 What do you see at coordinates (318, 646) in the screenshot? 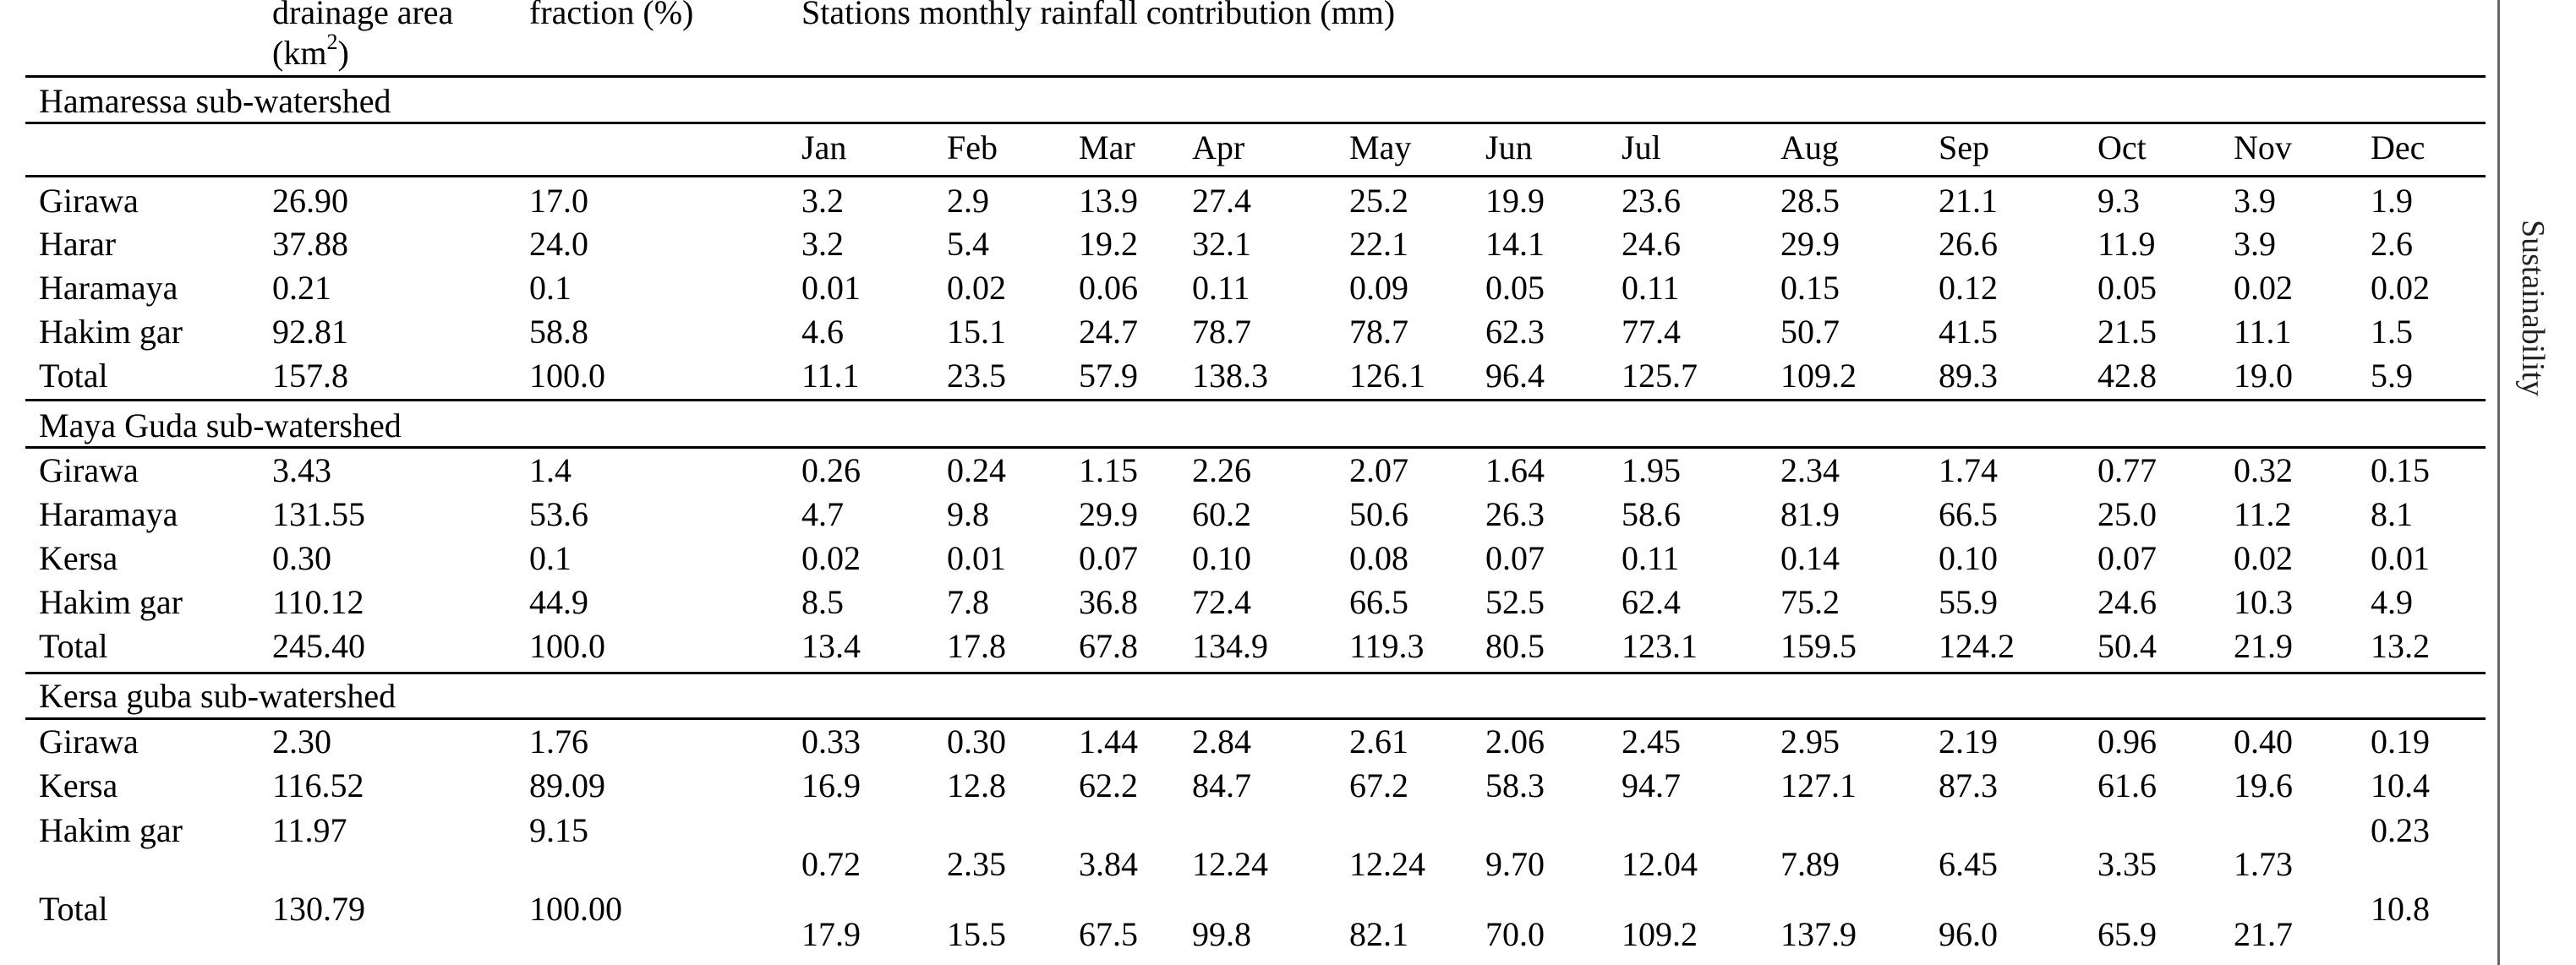
I see `drainage-area-value: 245.40` at bounding box center [318, 646].